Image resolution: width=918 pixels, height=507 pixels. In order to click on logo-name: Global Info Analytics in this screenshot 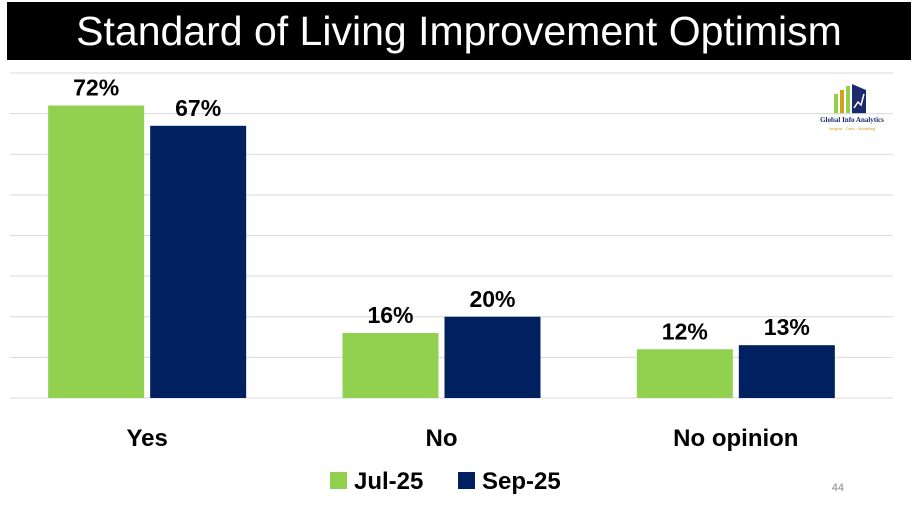, I will do `click(852, 120)`.